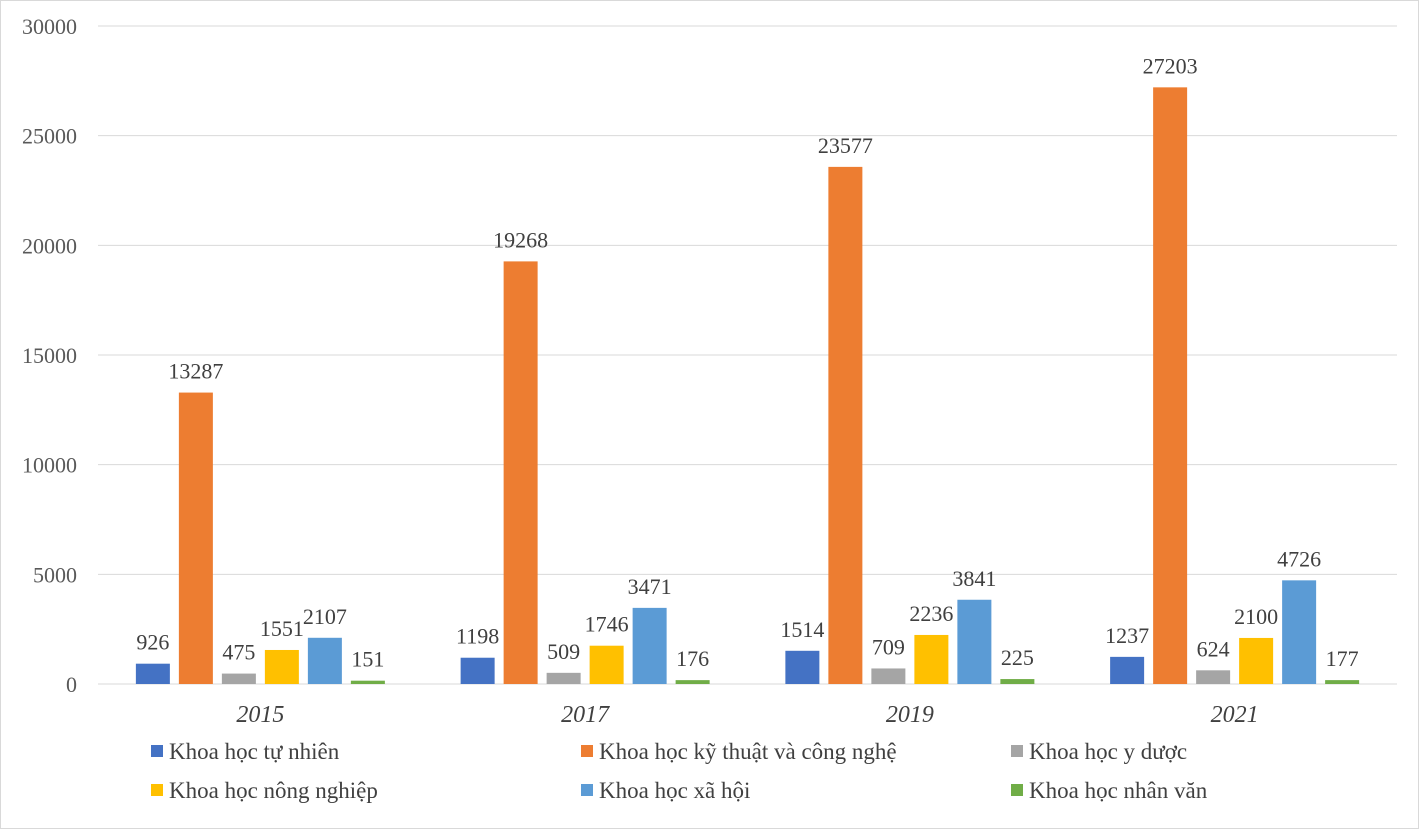  I want to click on legend-item: Khoa học tự nhiên, so click(245, 751).